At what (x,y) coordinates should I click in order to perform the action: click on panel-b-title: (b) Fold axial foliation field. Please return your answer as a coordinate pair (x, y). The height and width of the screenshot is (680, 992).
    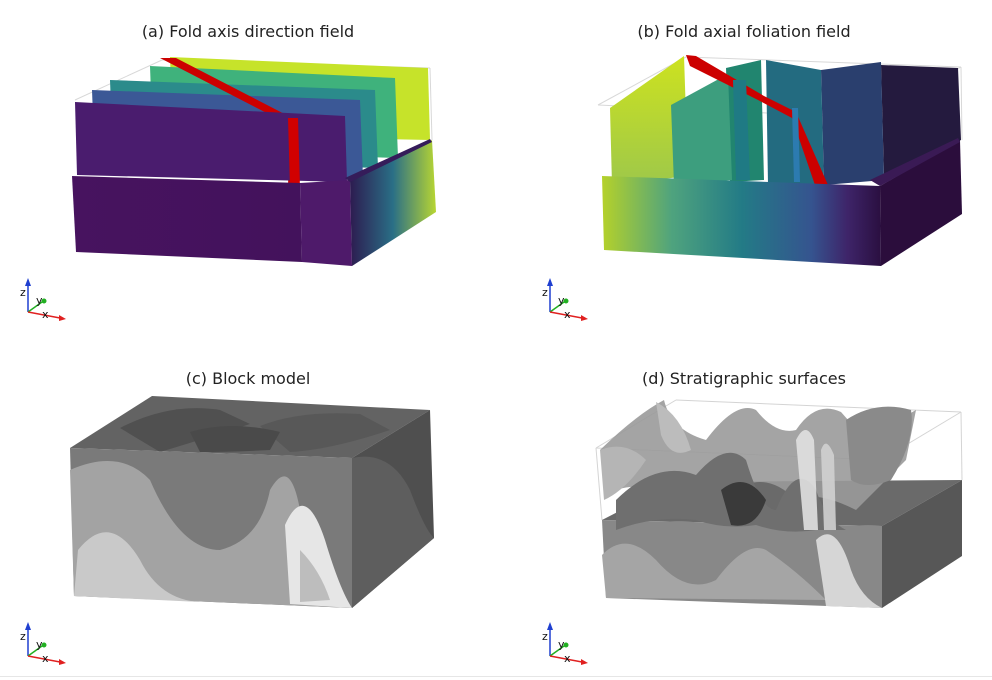
    Looking at the image, I should click on (744, 31).